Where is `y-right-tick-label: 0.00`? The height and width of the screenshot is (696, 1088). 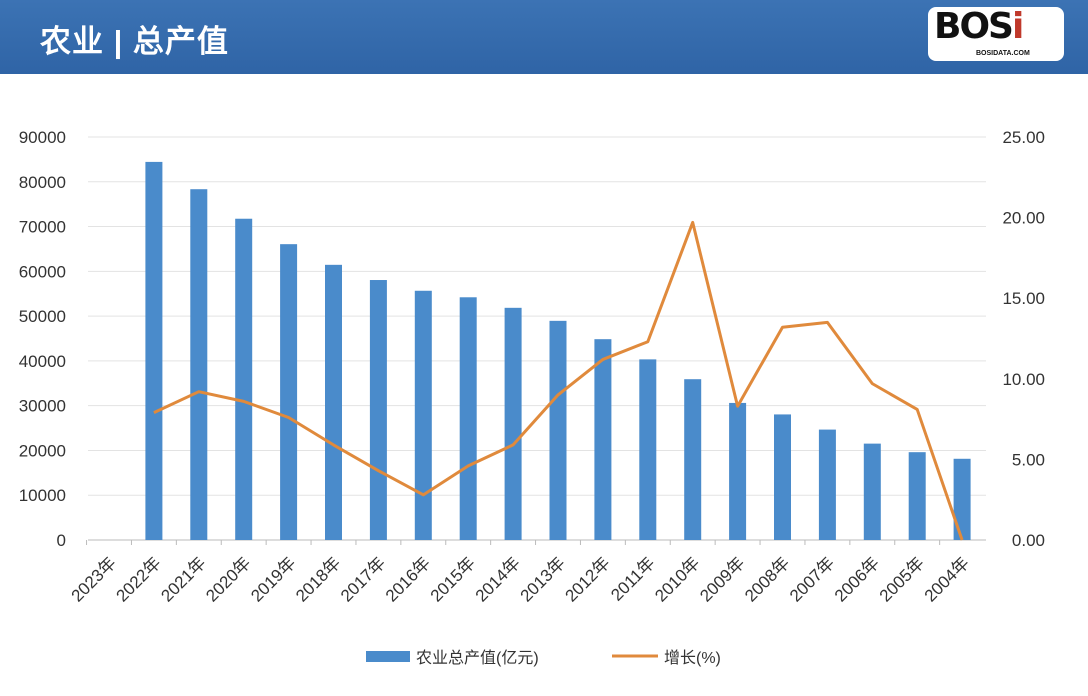
y-right-tick-label: 0.00 is located at coordinates (1028, 540).